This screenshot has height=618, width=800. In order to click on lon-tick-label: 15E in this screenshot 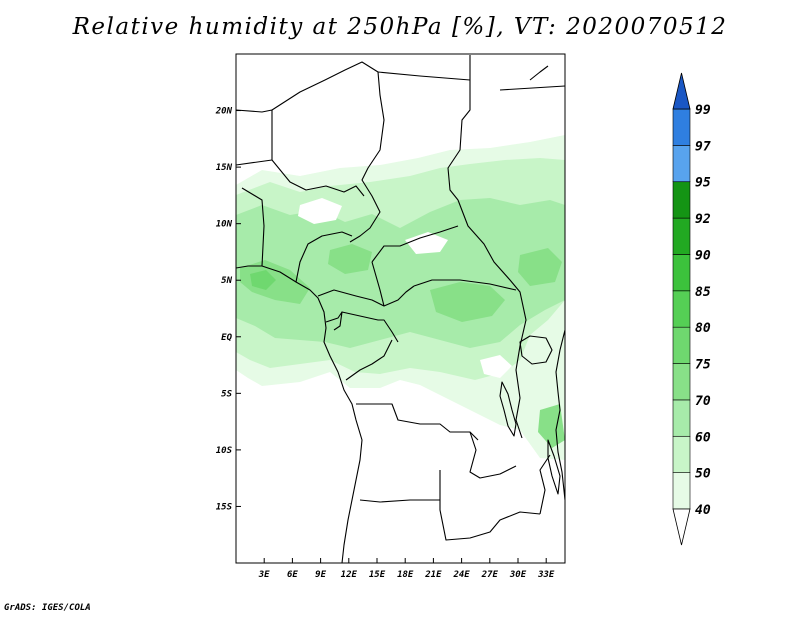, I will do `click(377, 575)`.